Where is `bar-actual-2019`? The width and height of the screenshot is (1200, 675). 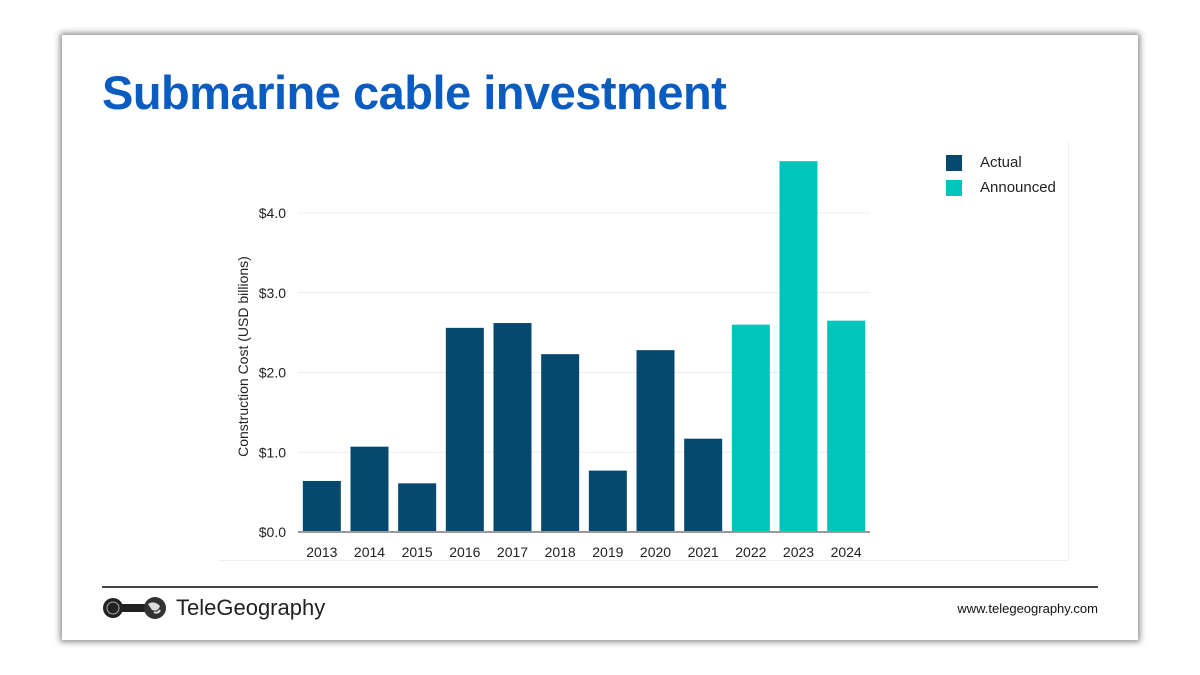 bar-actual-2019 is located at coordinates (607, 501).